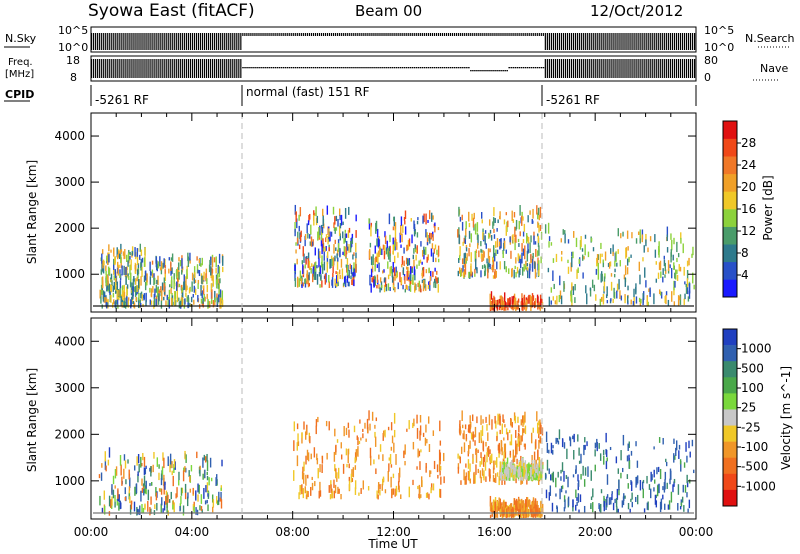  What do you see at coordinates (730, 218) in the screenshot?
I see `power-colorbar-block` at bounding box center [730, 218].